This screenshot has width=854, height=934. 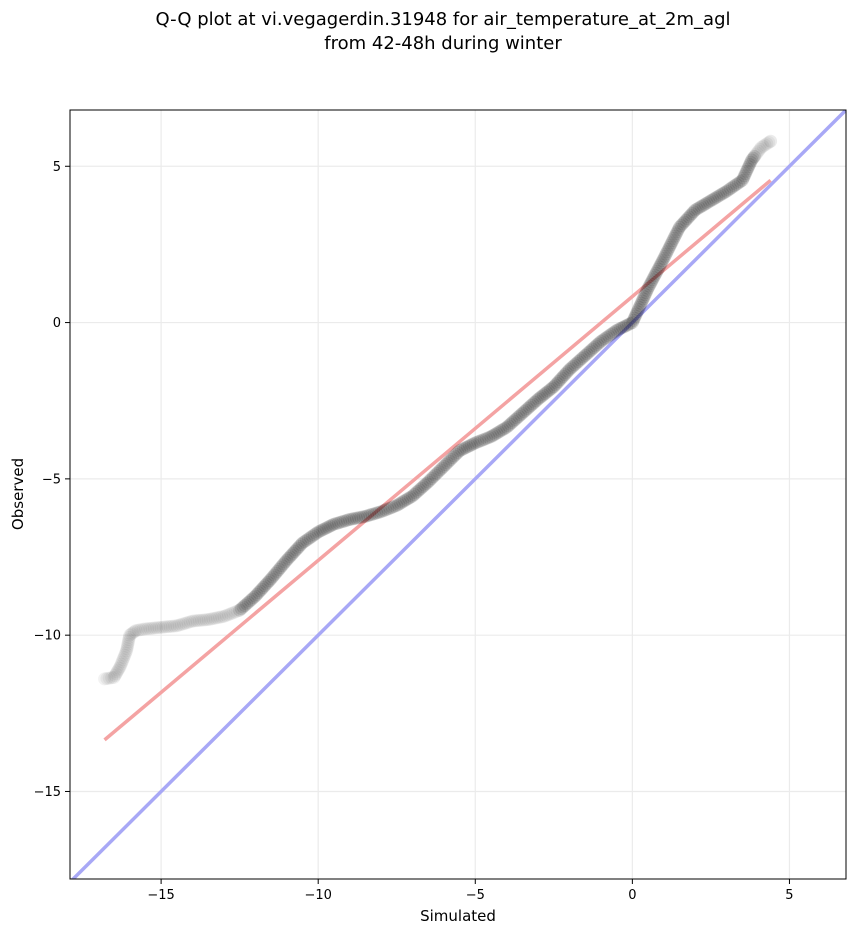 What do you see at coordinates (47, 792) in the screenshot?
I see `y-tick-label: −15` at bounding box center [47, 792].